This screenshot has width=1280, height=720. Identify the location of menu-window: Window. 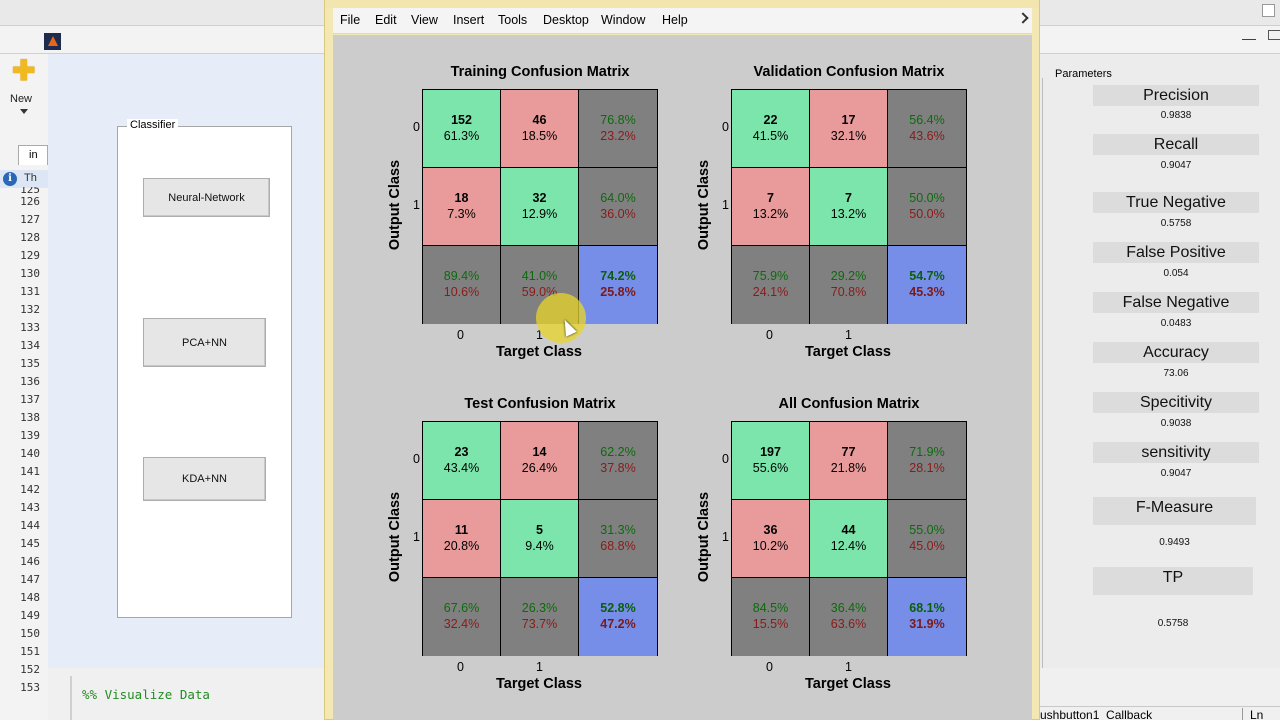
(623, 20).